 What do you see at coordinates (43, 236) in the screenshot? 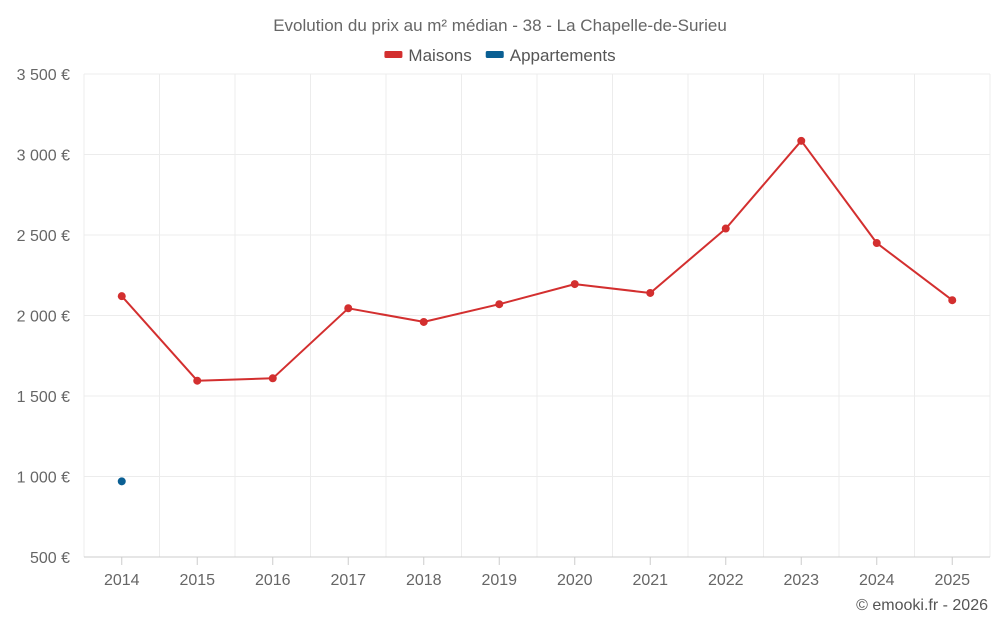
I see `y-tick-label: 2 500 €` at bounding box center [43, 236].